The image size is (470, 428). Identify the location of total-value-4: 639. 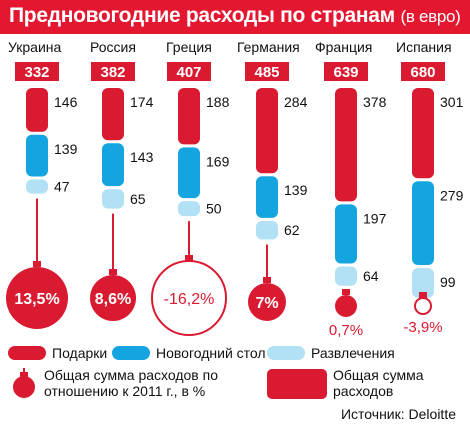
(345, 72).